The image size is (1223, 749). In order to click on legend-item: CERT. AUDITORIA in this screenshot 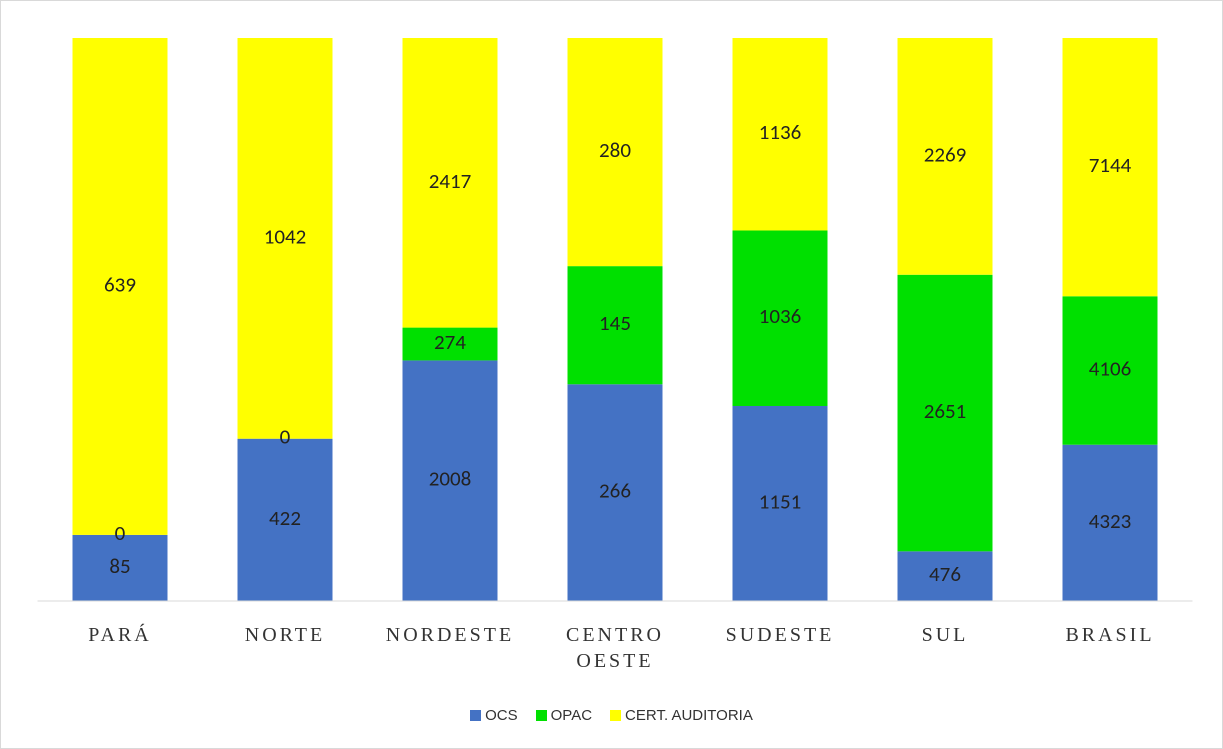, I will do `click(681, 715)`.